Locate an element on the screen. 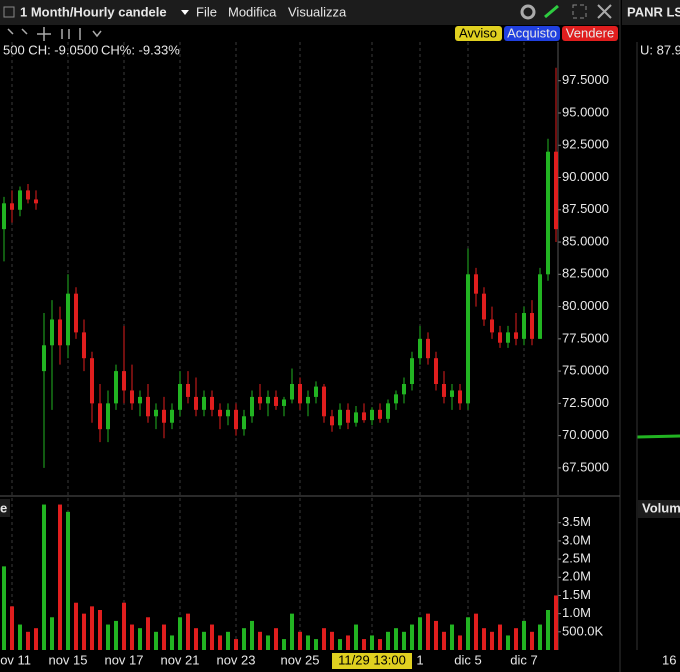 The height and width of the screenshot is (672, 680). button-acquisto is located at coordinates (532, 33).